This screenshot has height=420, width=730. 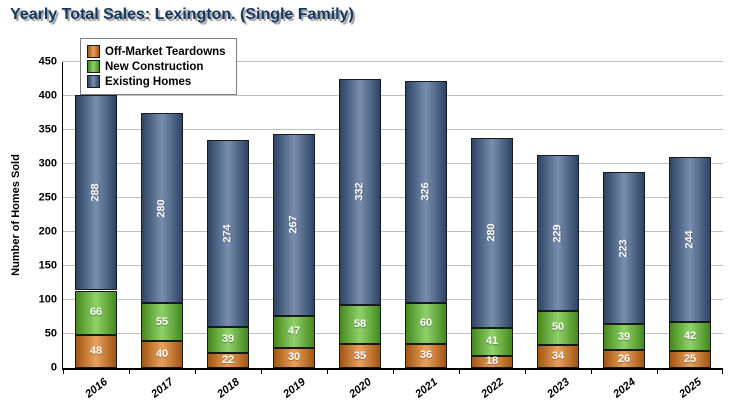 I want to click on legend-label: Existing Homes, so click(x=148, y=81).